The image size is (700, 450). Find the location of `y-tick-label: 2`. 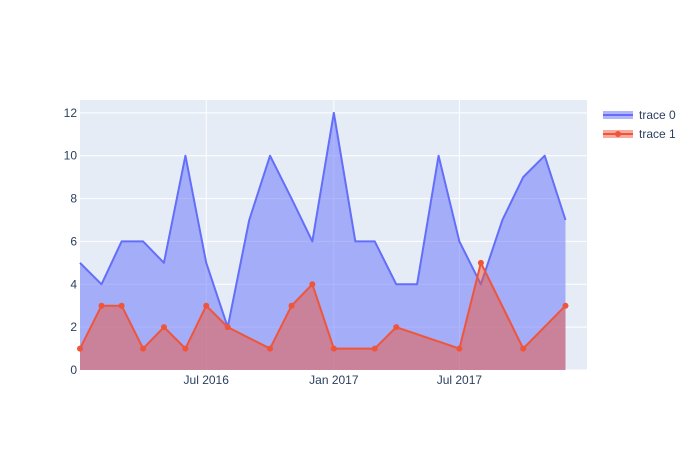

y-tick-label: 2 is located at coordinates (73, 327).